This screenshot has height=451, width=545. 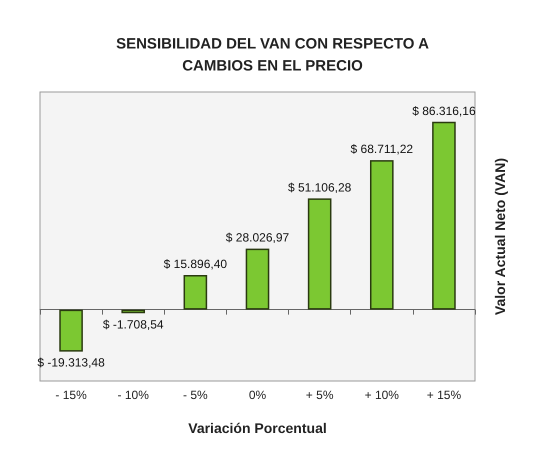 What do you see at coordinates (382, 395) in the screenshot?
I see `x-tick-label: + 10%` at bounding box center [382, 395].